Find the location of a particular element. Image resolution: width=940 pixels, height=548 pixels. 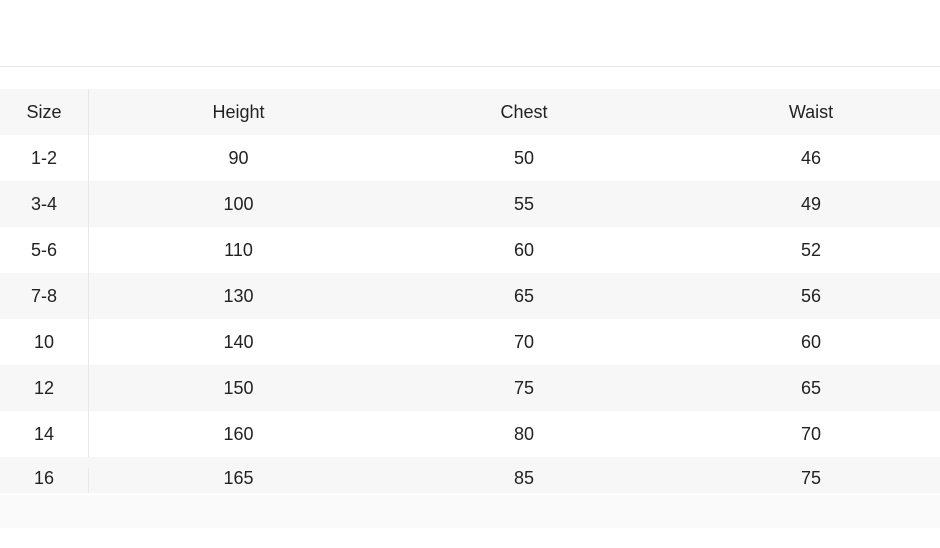

cell-height: 150 is located at coordinates (238, 387).